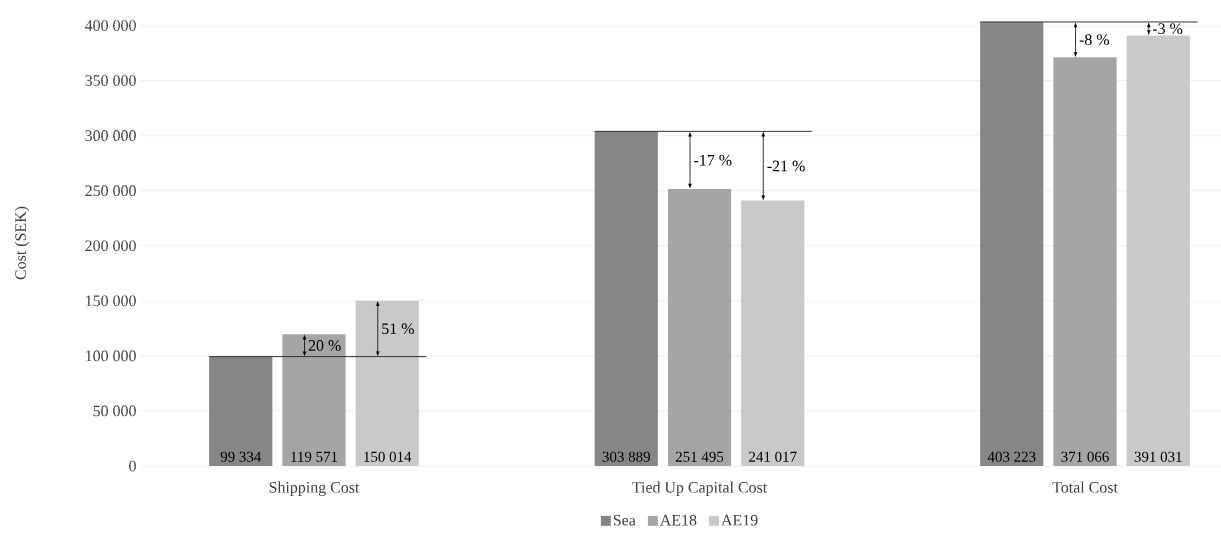 The image size is (1221, 541). What do you see at coordinates (110, 246) in the screenshot?
I see `y-tick-label: 200 000` at bounding box center [110, 246].